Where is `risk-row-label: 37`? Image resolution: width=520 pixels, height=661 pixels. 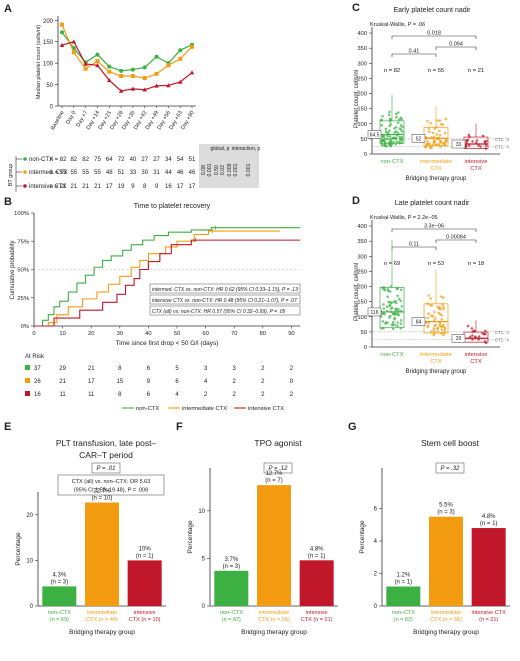 risk-row-label: 37 is located at coordinates (37, 369).